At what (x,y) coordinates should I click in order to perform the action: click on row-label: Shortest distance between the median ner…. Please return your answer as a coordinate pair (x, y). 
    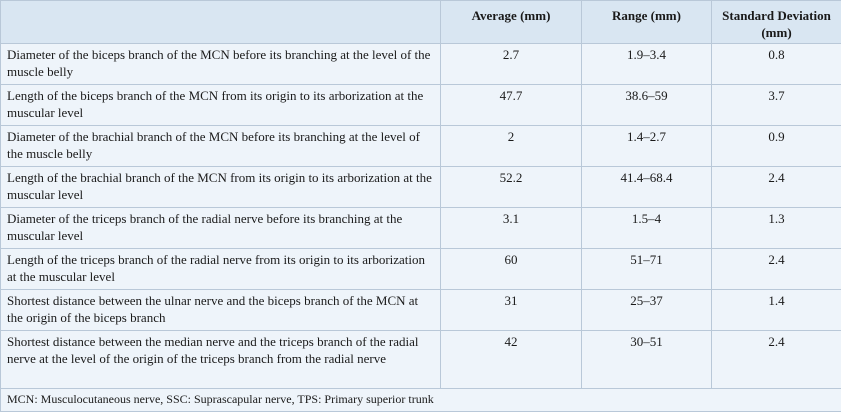
    Looking at the image, I should click on (220, 359).